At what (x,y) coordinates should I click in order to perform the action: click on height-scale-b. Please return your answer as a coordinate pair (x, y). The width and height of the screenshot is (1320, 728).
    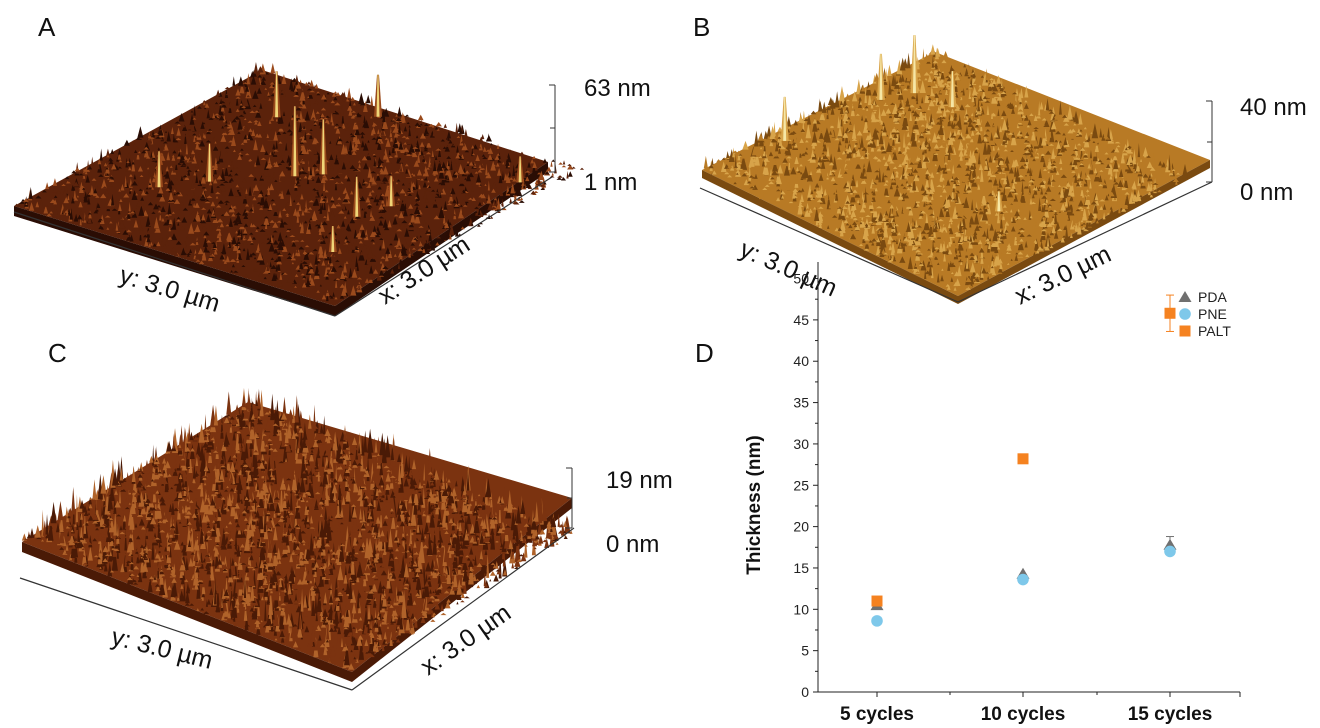
    Looking at the image, I should click on (1209, 141).